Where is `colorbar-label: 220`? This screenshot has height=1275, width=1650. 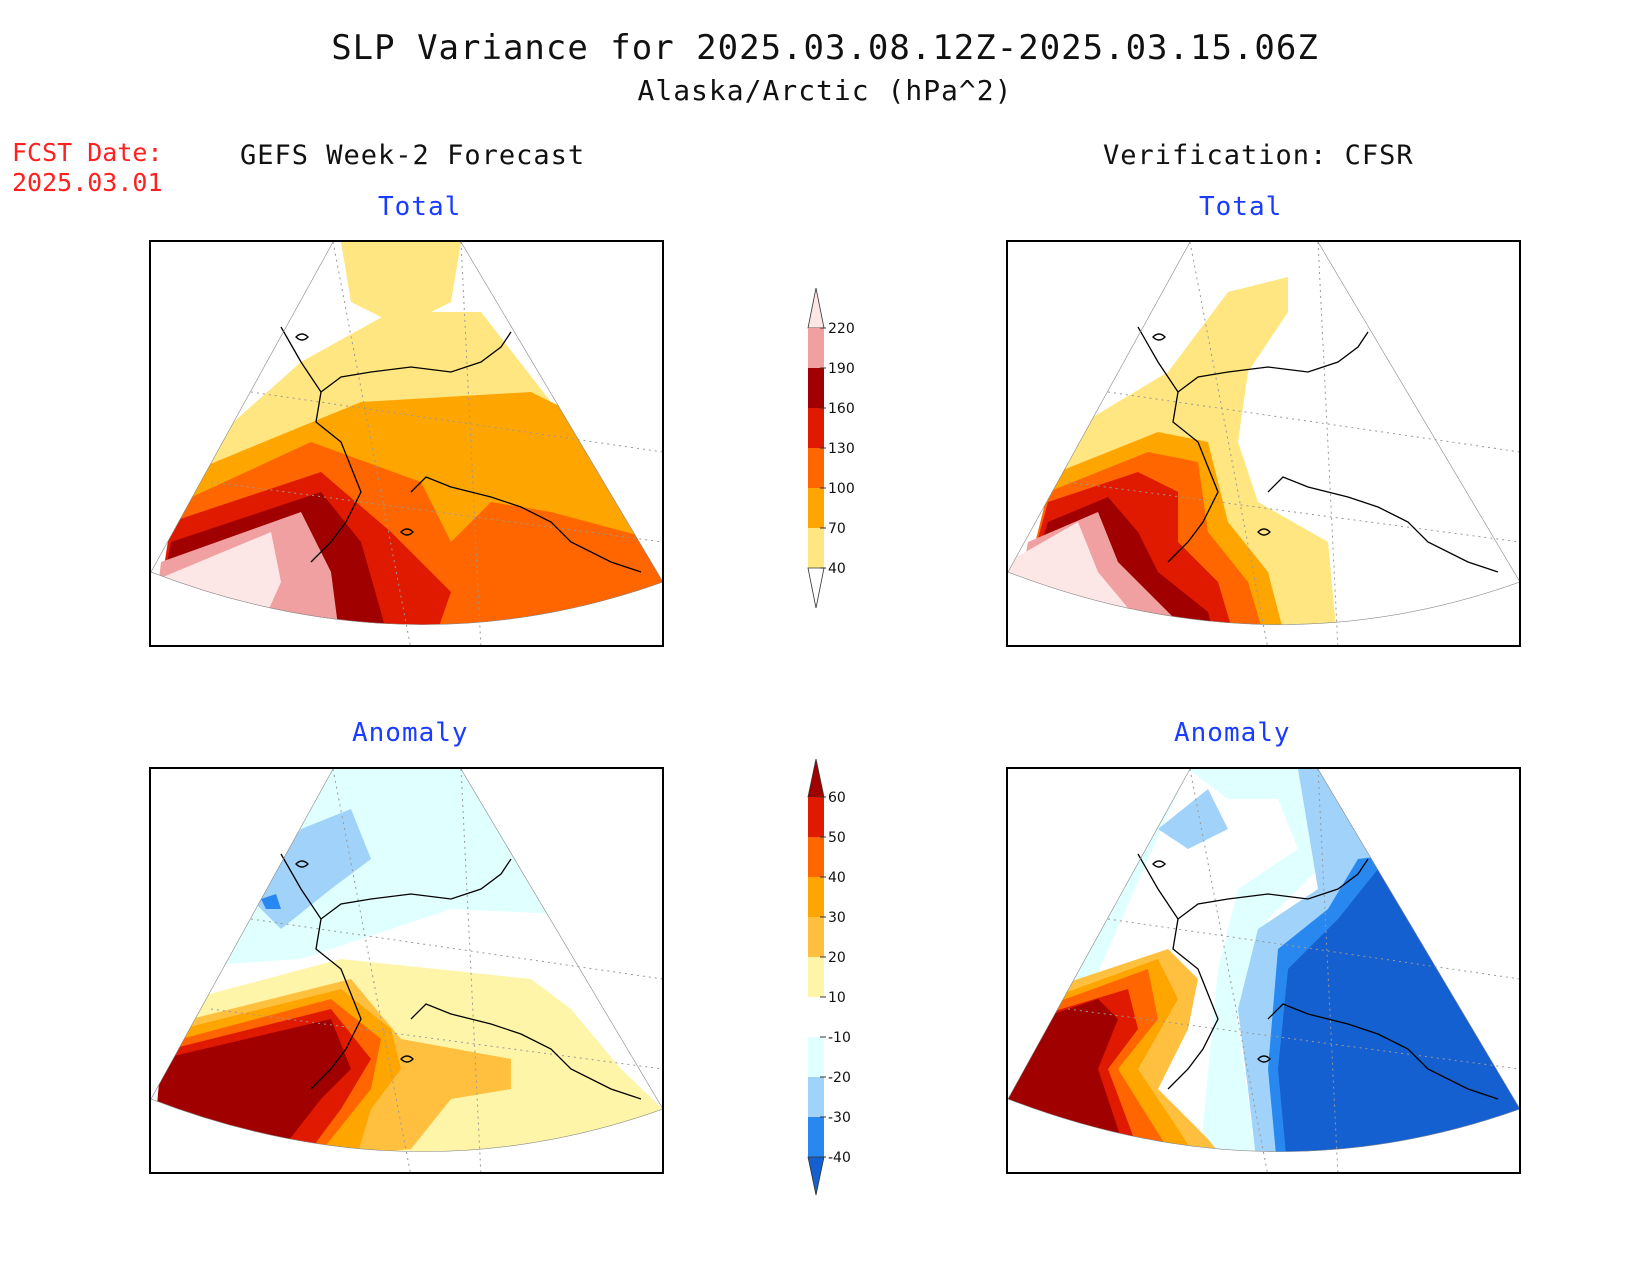 colorbar-label: 220 is located at coordinates (841, 329).